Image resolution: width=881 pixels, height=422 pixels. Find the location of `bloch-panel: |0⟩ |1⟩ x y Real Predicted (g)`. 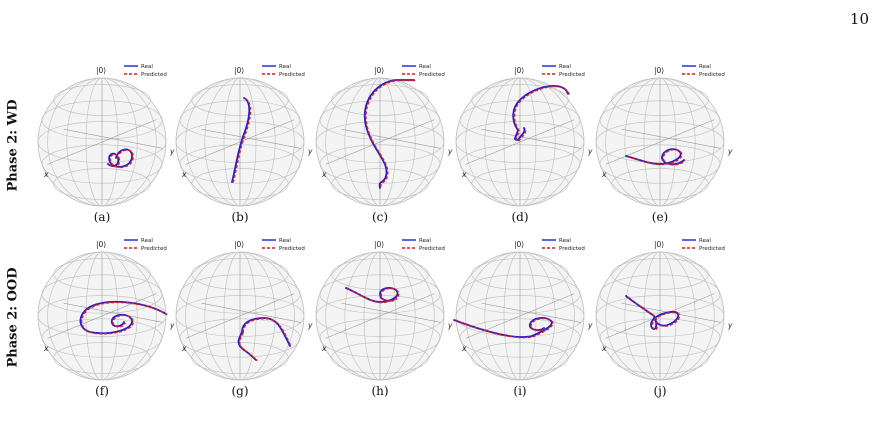

bloch-panel: |0⟩ |1⟩ x y Real Predicted (g) is located at coordinates (240, 318).